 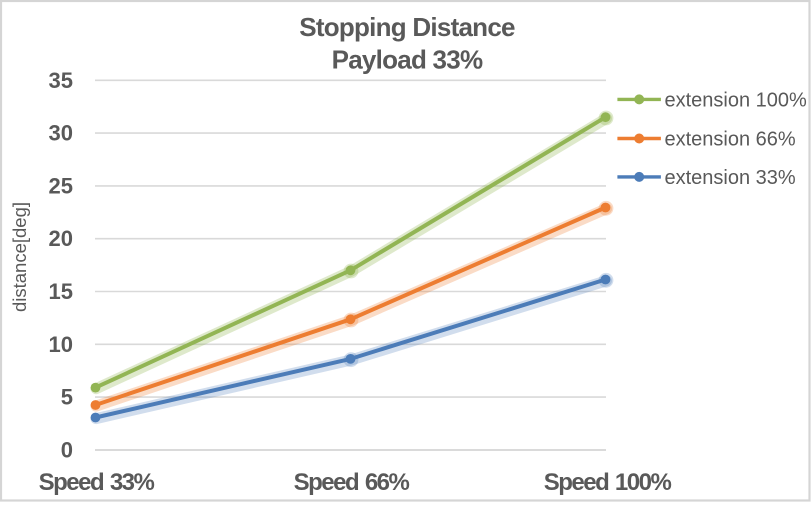 I want to click on svg-text: Speed 100%, so click(x=608, y=482).